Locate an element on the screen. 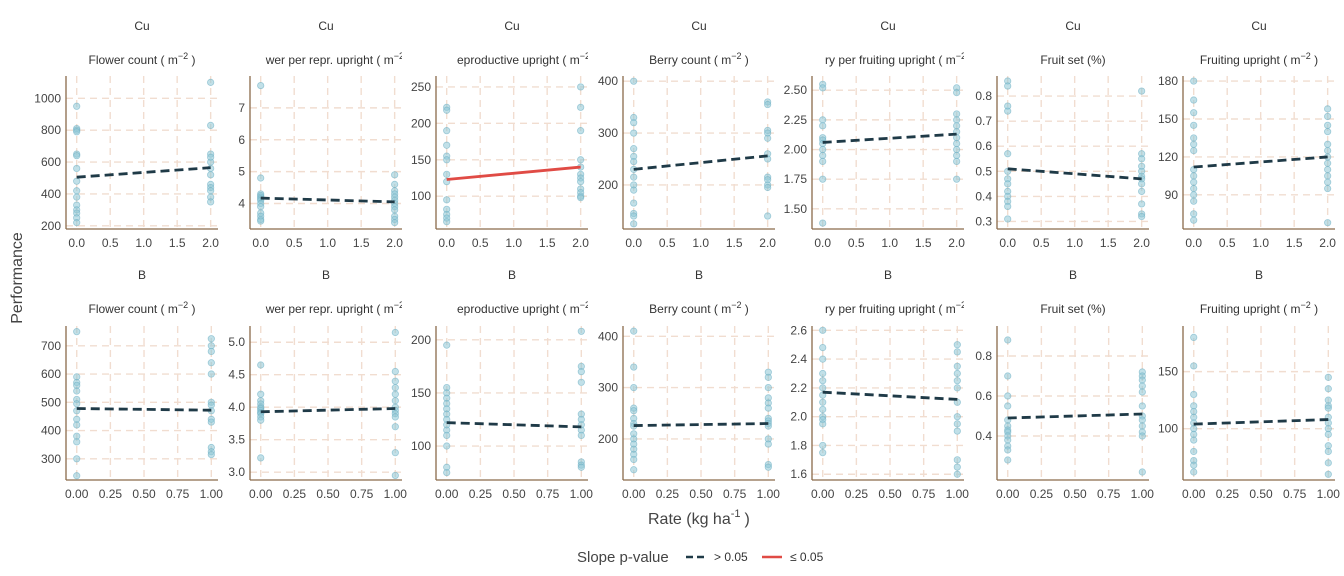 The width and height of the screenshot is (1344, 576). panel-title: Berry count ( m−2 ) is located at coordinates (699, 59).